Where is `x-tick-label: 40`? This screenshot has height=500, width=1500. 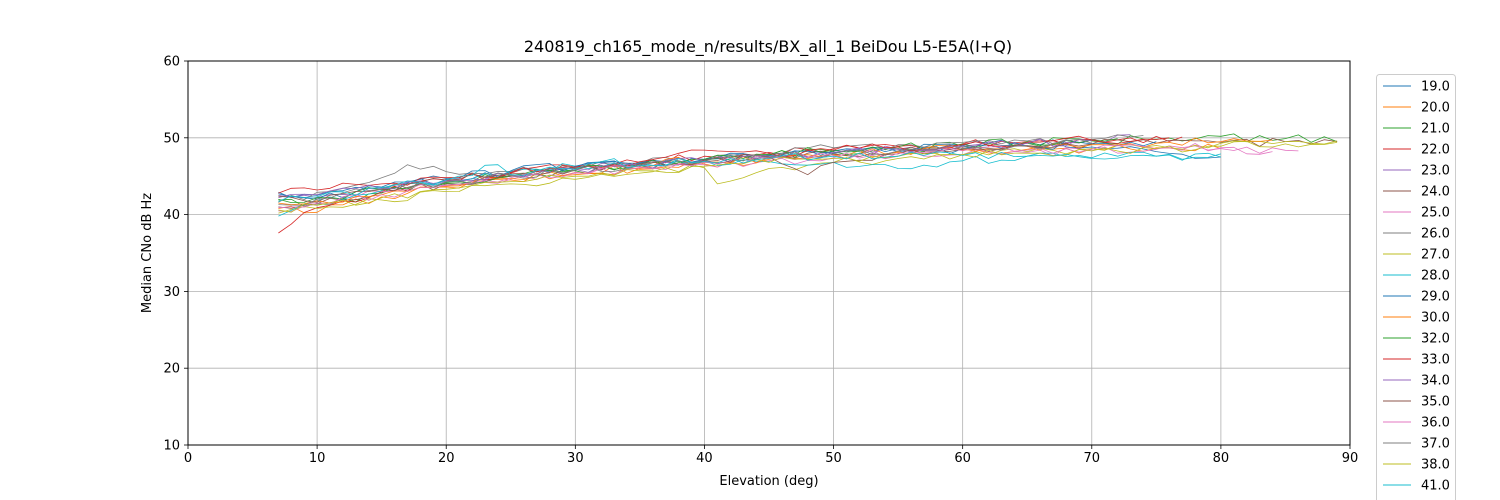
x-tick-label: 40 is located at coordinates (704, 458).